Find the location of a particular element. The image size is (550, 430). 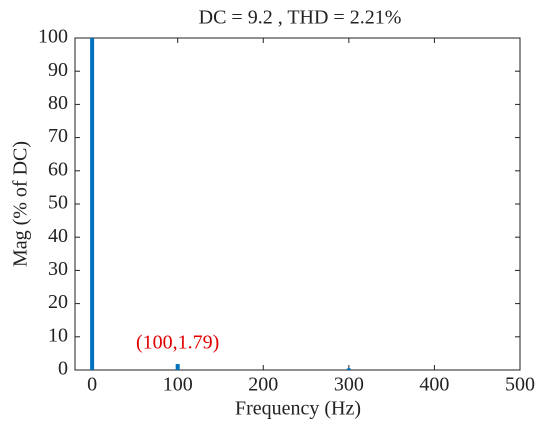

y-tick-label: 70 is located at coordinates (58, 136).